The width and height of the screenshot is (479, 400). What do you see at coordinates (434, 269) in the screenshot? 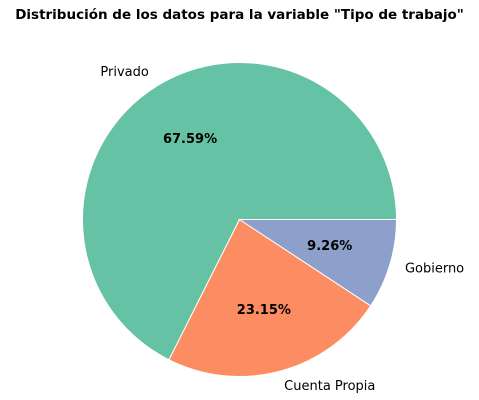
I see `slice-label-gobierno: Gobierno` at bounding box center [434, 269].